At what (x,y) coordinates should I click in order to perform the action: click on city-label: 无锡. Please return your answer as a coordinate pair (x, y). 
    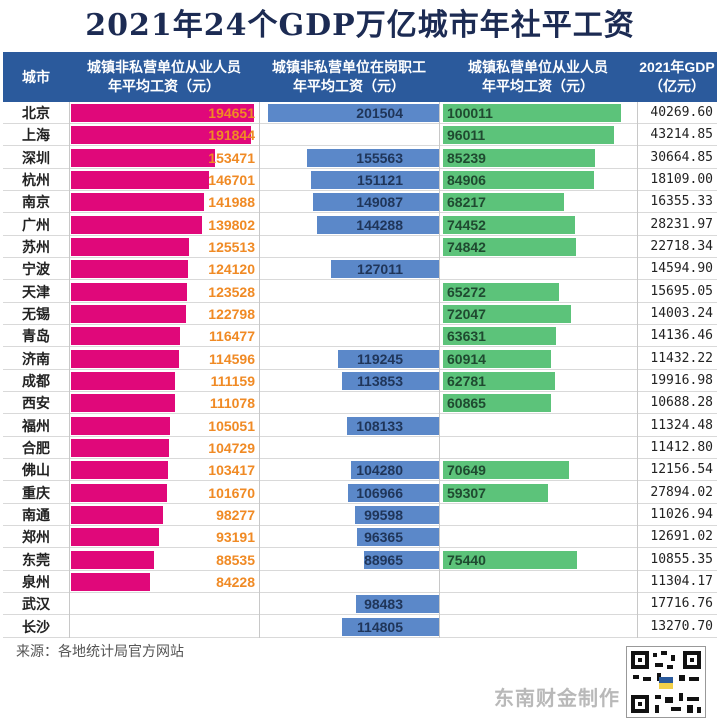
    Looking at the image, I should click on (36, 313).